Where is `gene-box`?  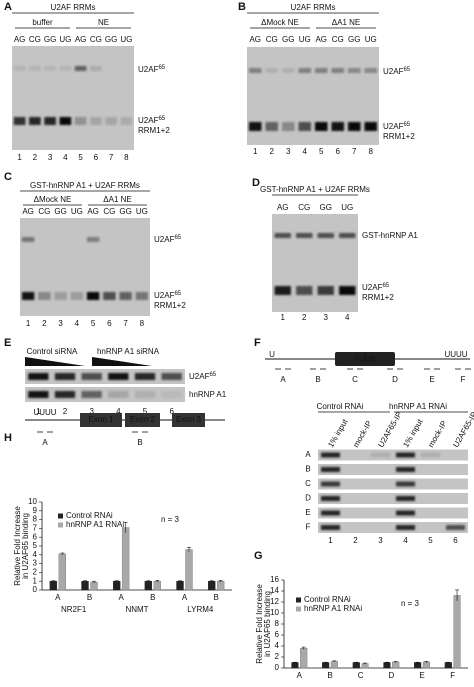 gene-box is located at coordinates (365, 359).